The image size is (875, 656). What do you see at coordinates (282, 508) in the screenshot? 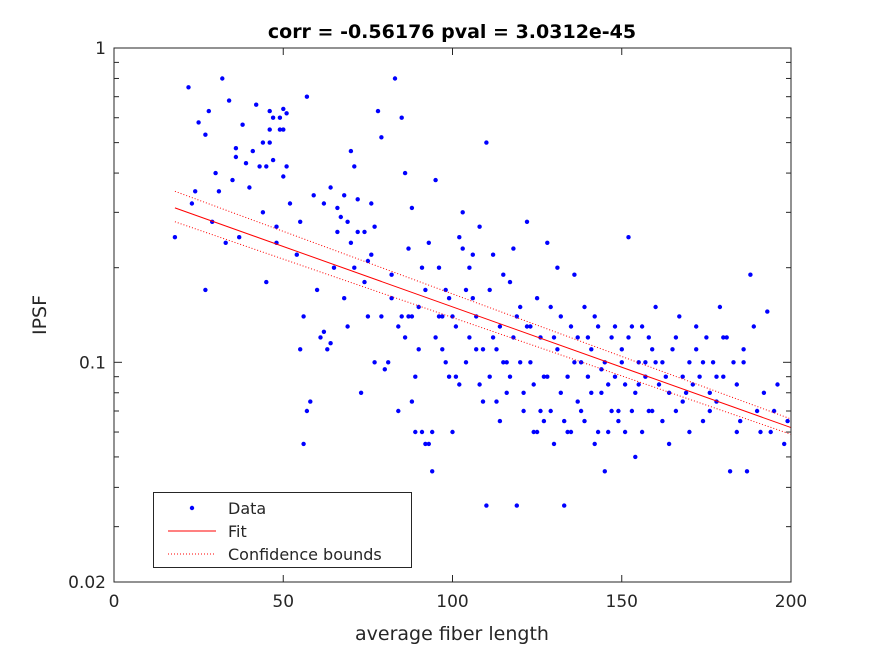
I see `legend-item-data: Data` at bounding box center [282, 508].